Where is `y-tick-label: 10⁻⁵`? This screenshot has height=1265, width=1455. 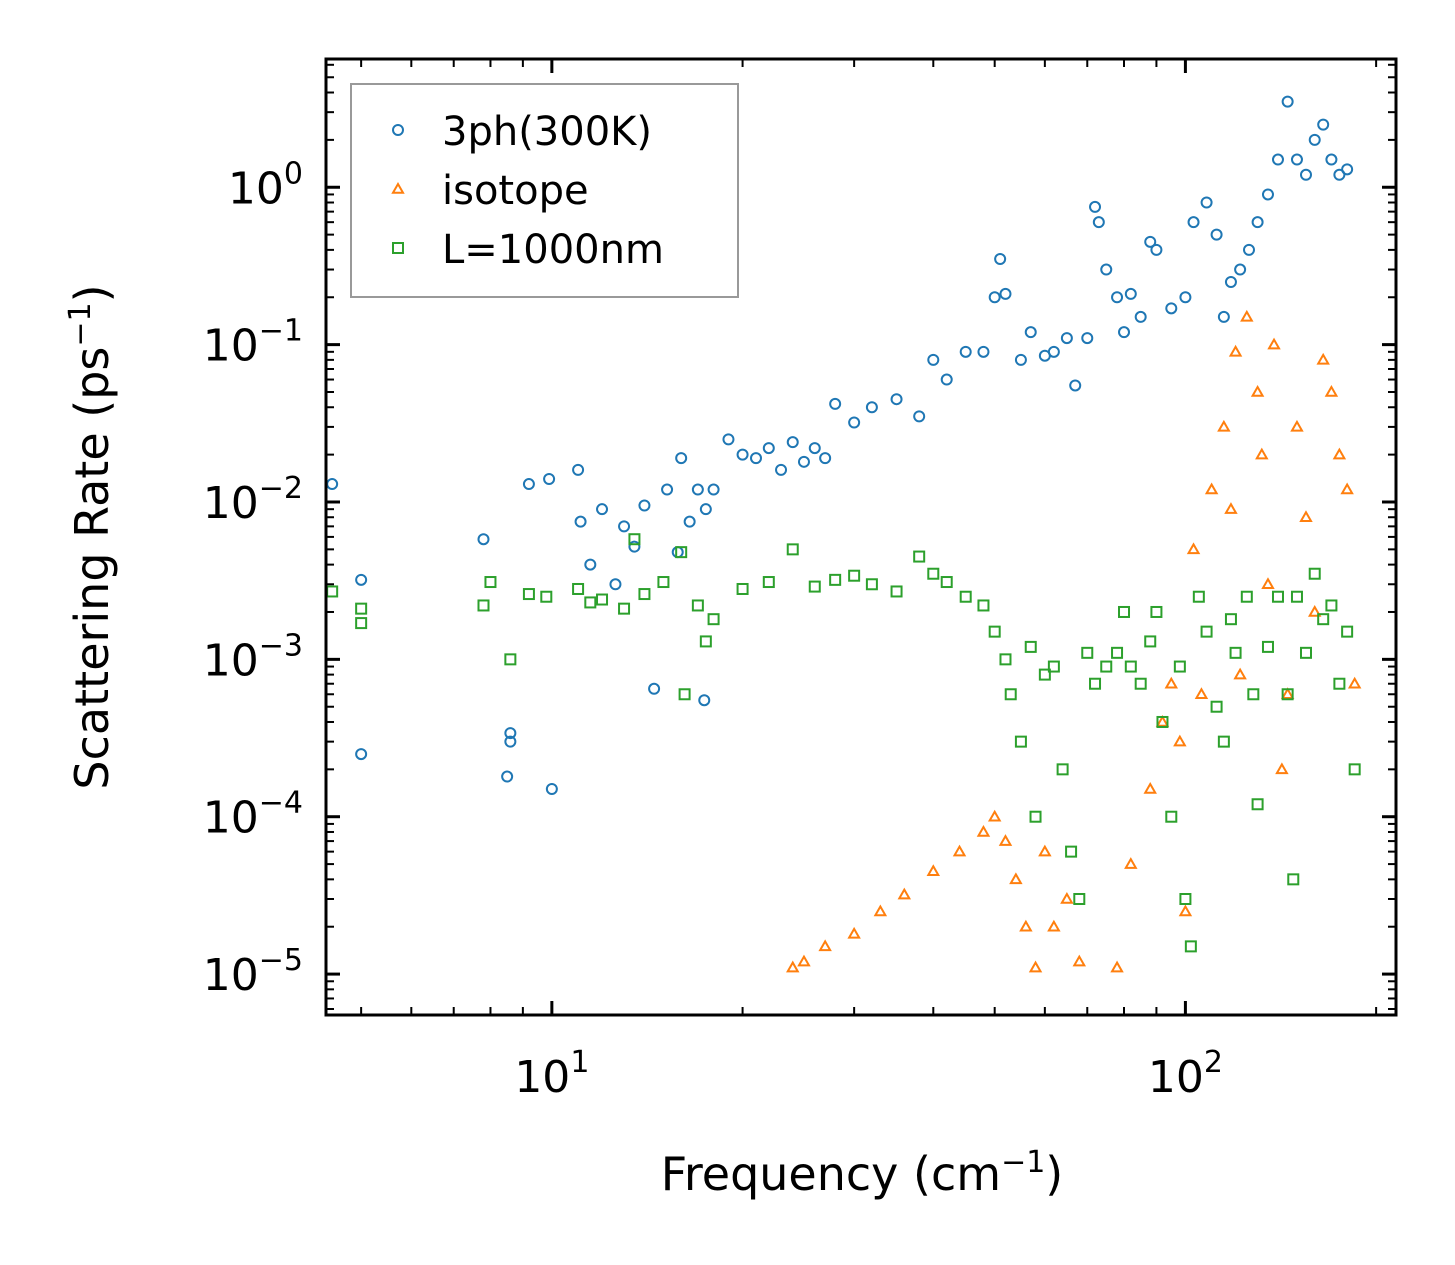
y-tick-label: 10⁻⁵ is located at coordinates (253, 972).